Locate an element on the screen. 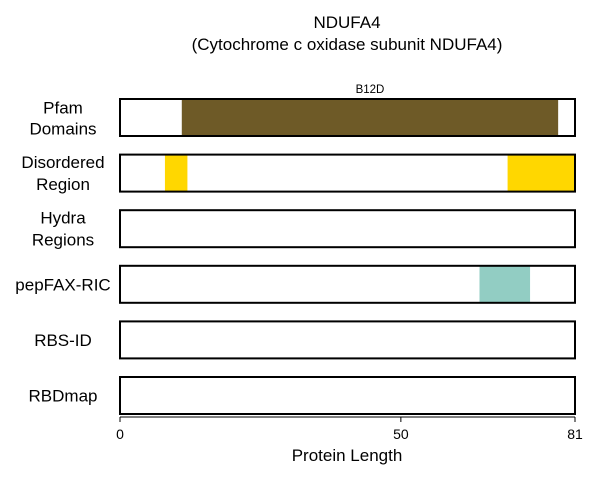 The image size is (600, 485). track-outline-pfam-domains is located at coordinates (347, 117).